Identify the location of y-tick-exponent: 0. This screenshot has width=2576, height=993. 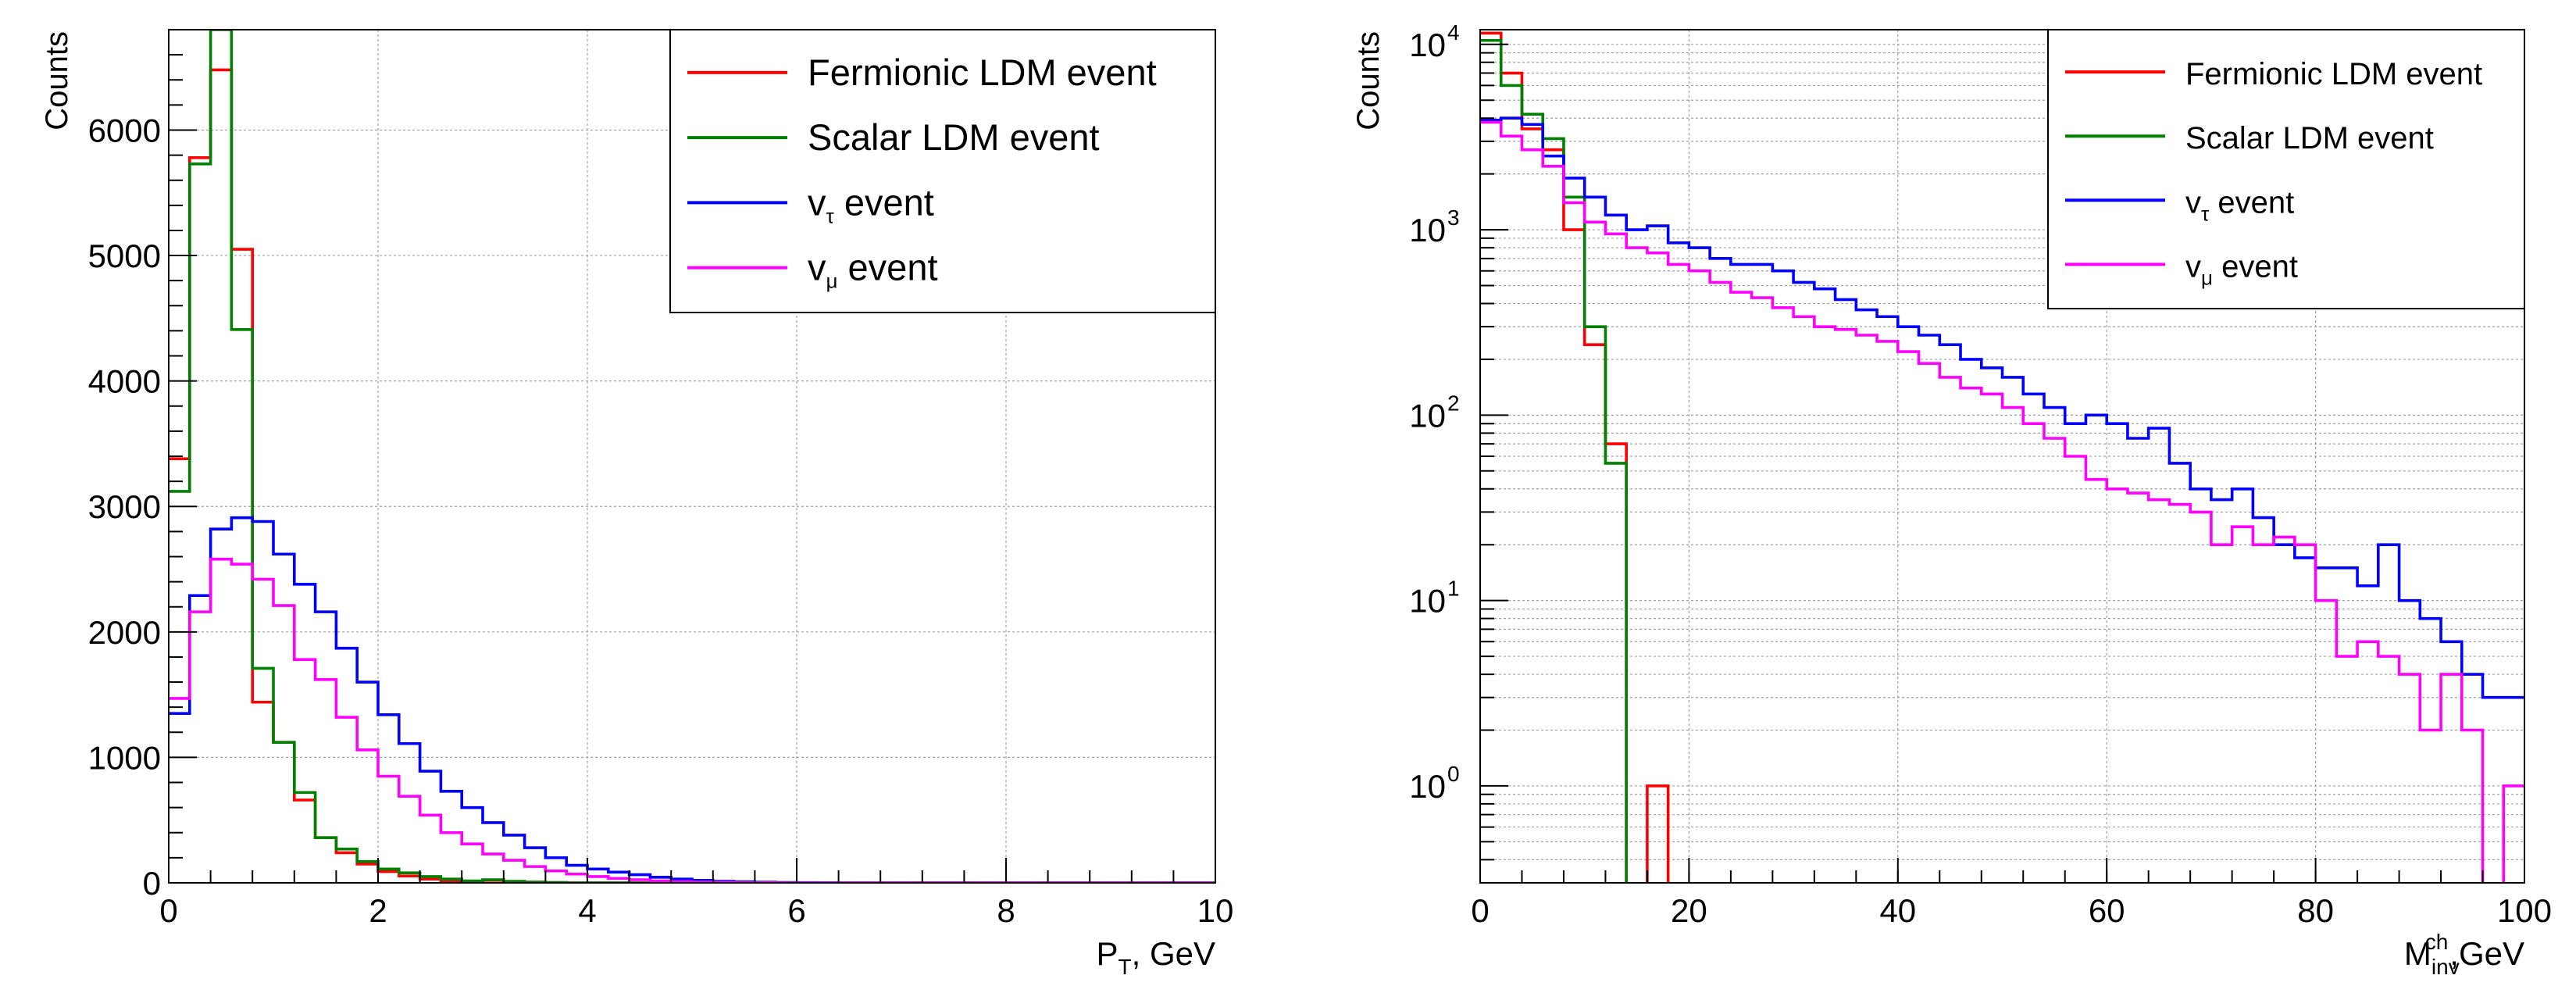
(1453, 774).